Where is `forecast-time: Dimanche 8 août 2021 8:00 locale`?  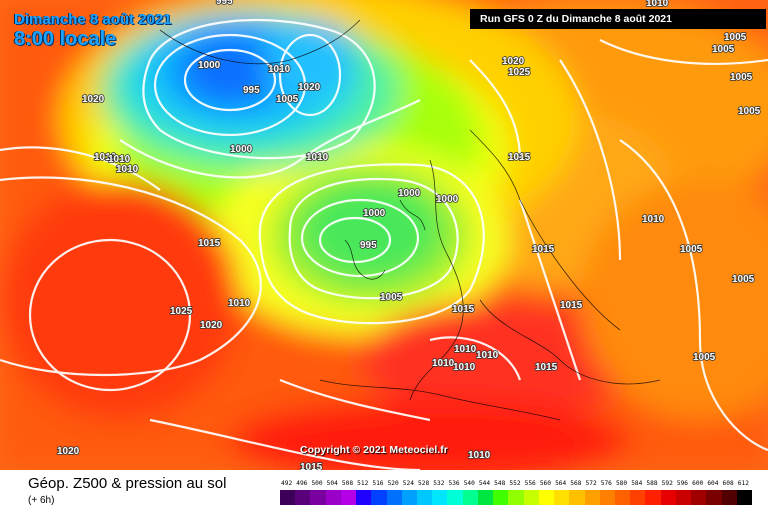
forecast-time: Dimanche 8 août 2021 8:00 locale is located at coordinates (93, 31).